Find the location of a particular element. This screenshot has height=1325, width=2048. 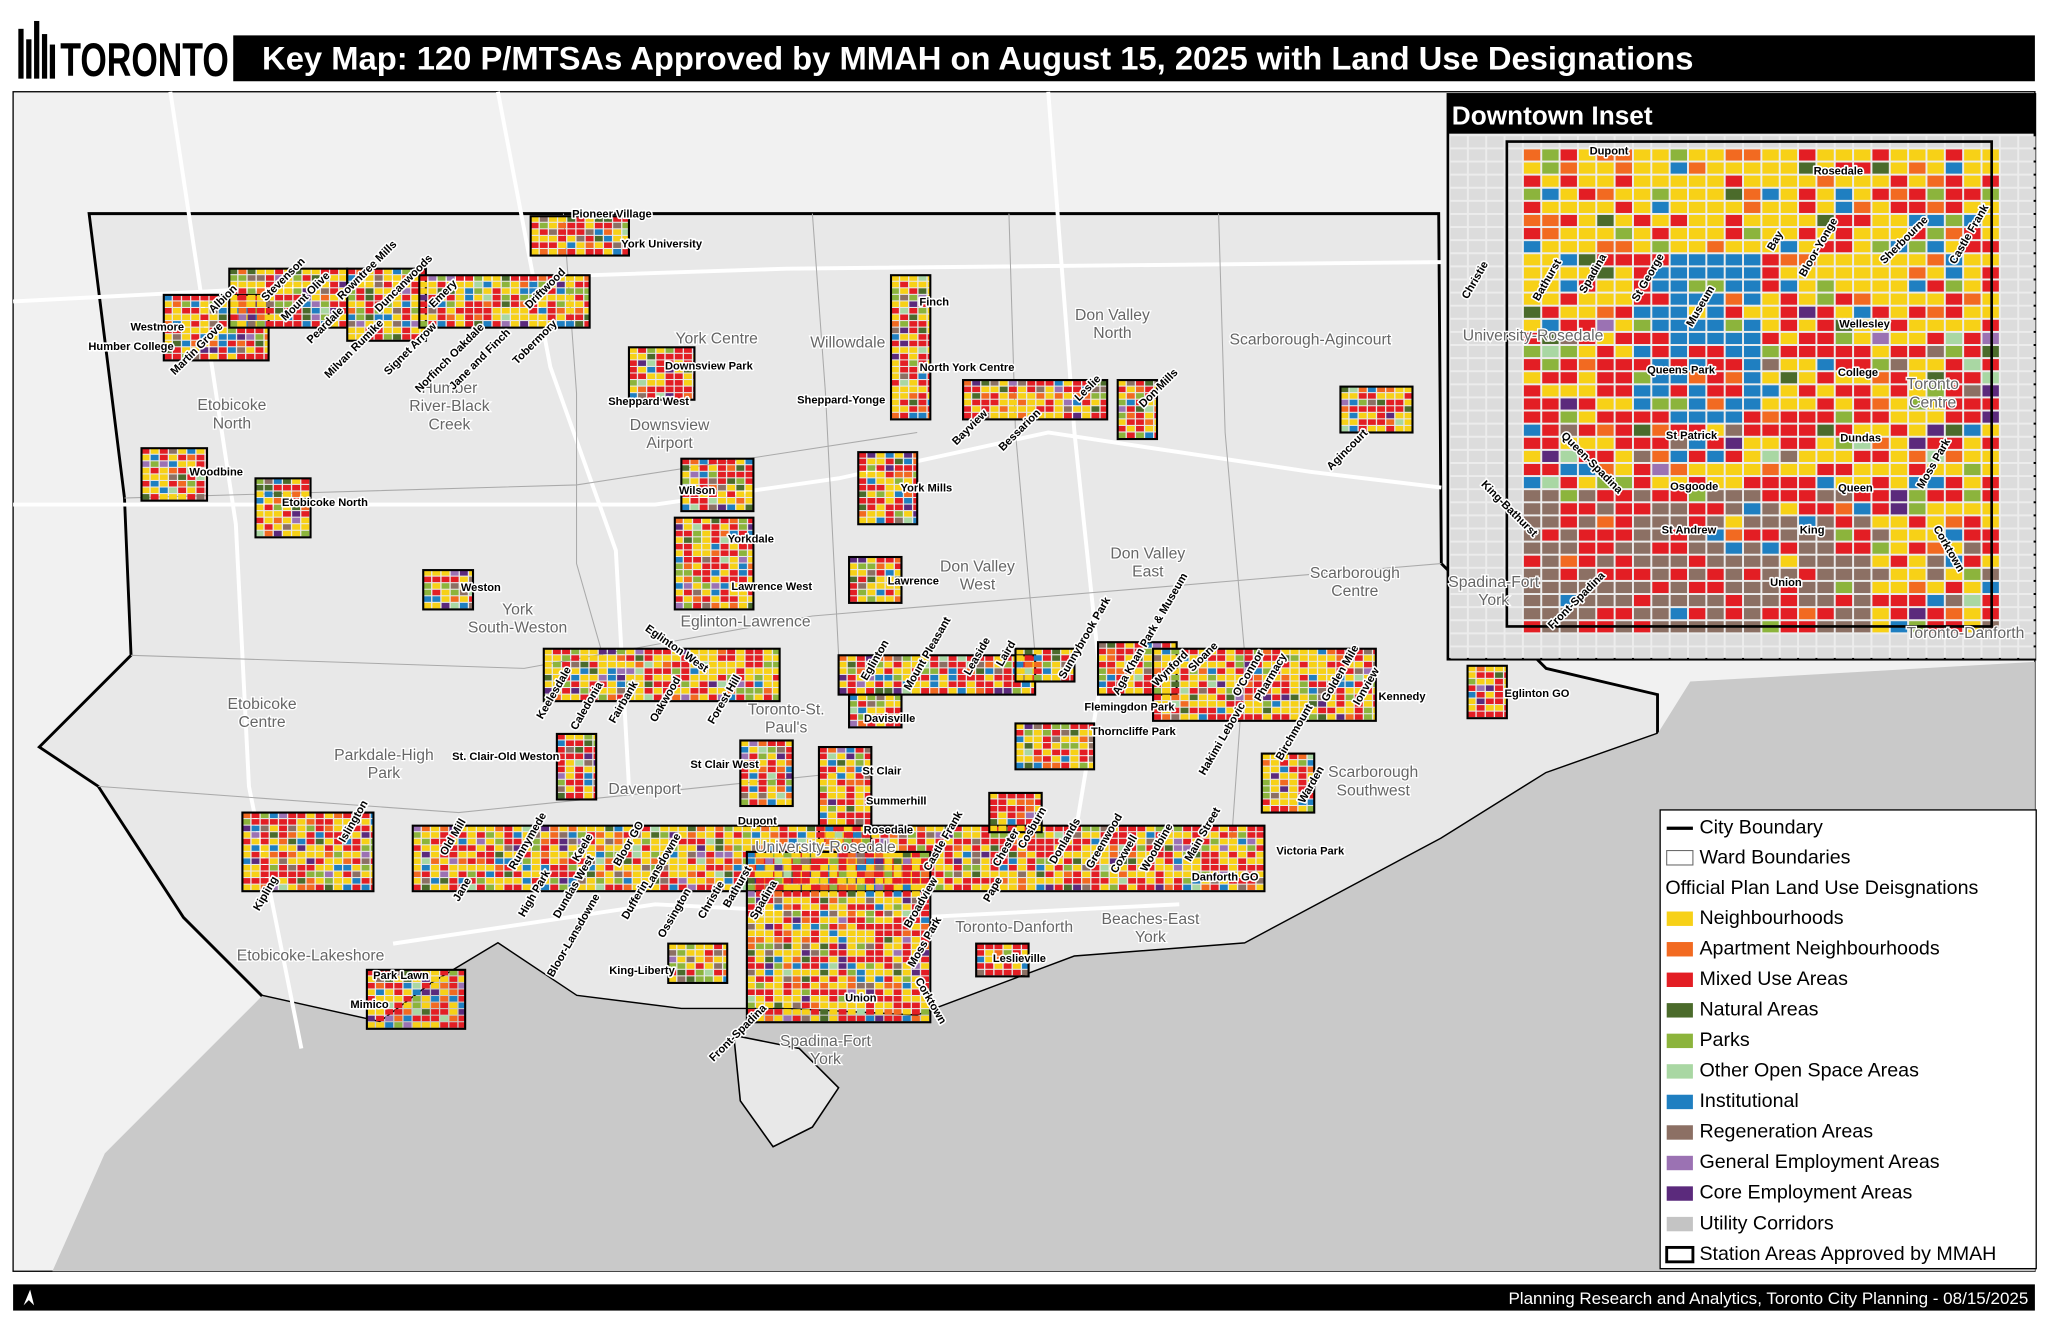

station-label: Thorncliffe Park is located at coordinates (1133, 732).